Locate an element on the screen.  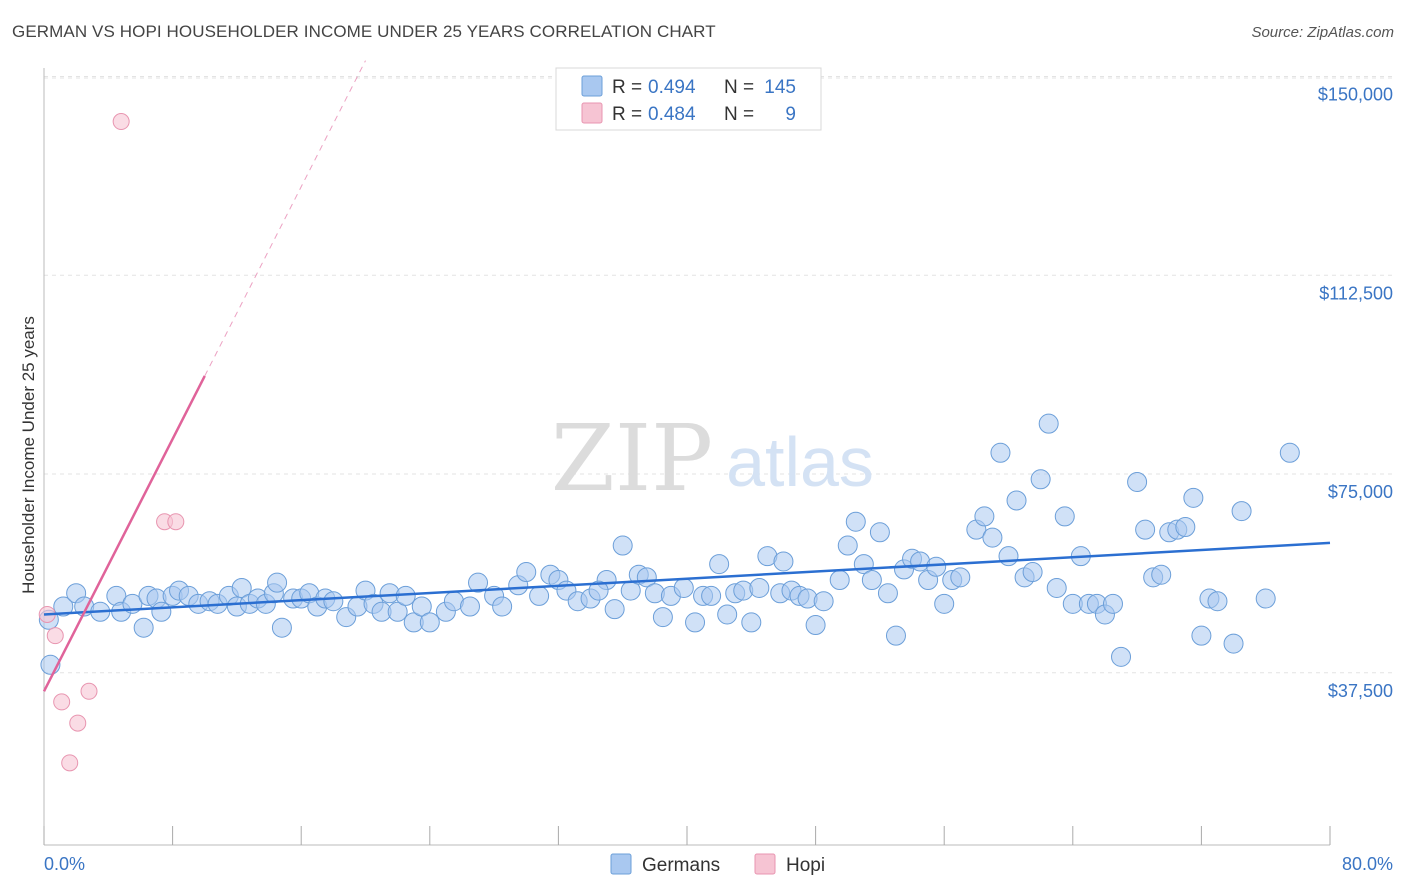
bottom-legend-germans: Germans is located at coordinates (681, 865).